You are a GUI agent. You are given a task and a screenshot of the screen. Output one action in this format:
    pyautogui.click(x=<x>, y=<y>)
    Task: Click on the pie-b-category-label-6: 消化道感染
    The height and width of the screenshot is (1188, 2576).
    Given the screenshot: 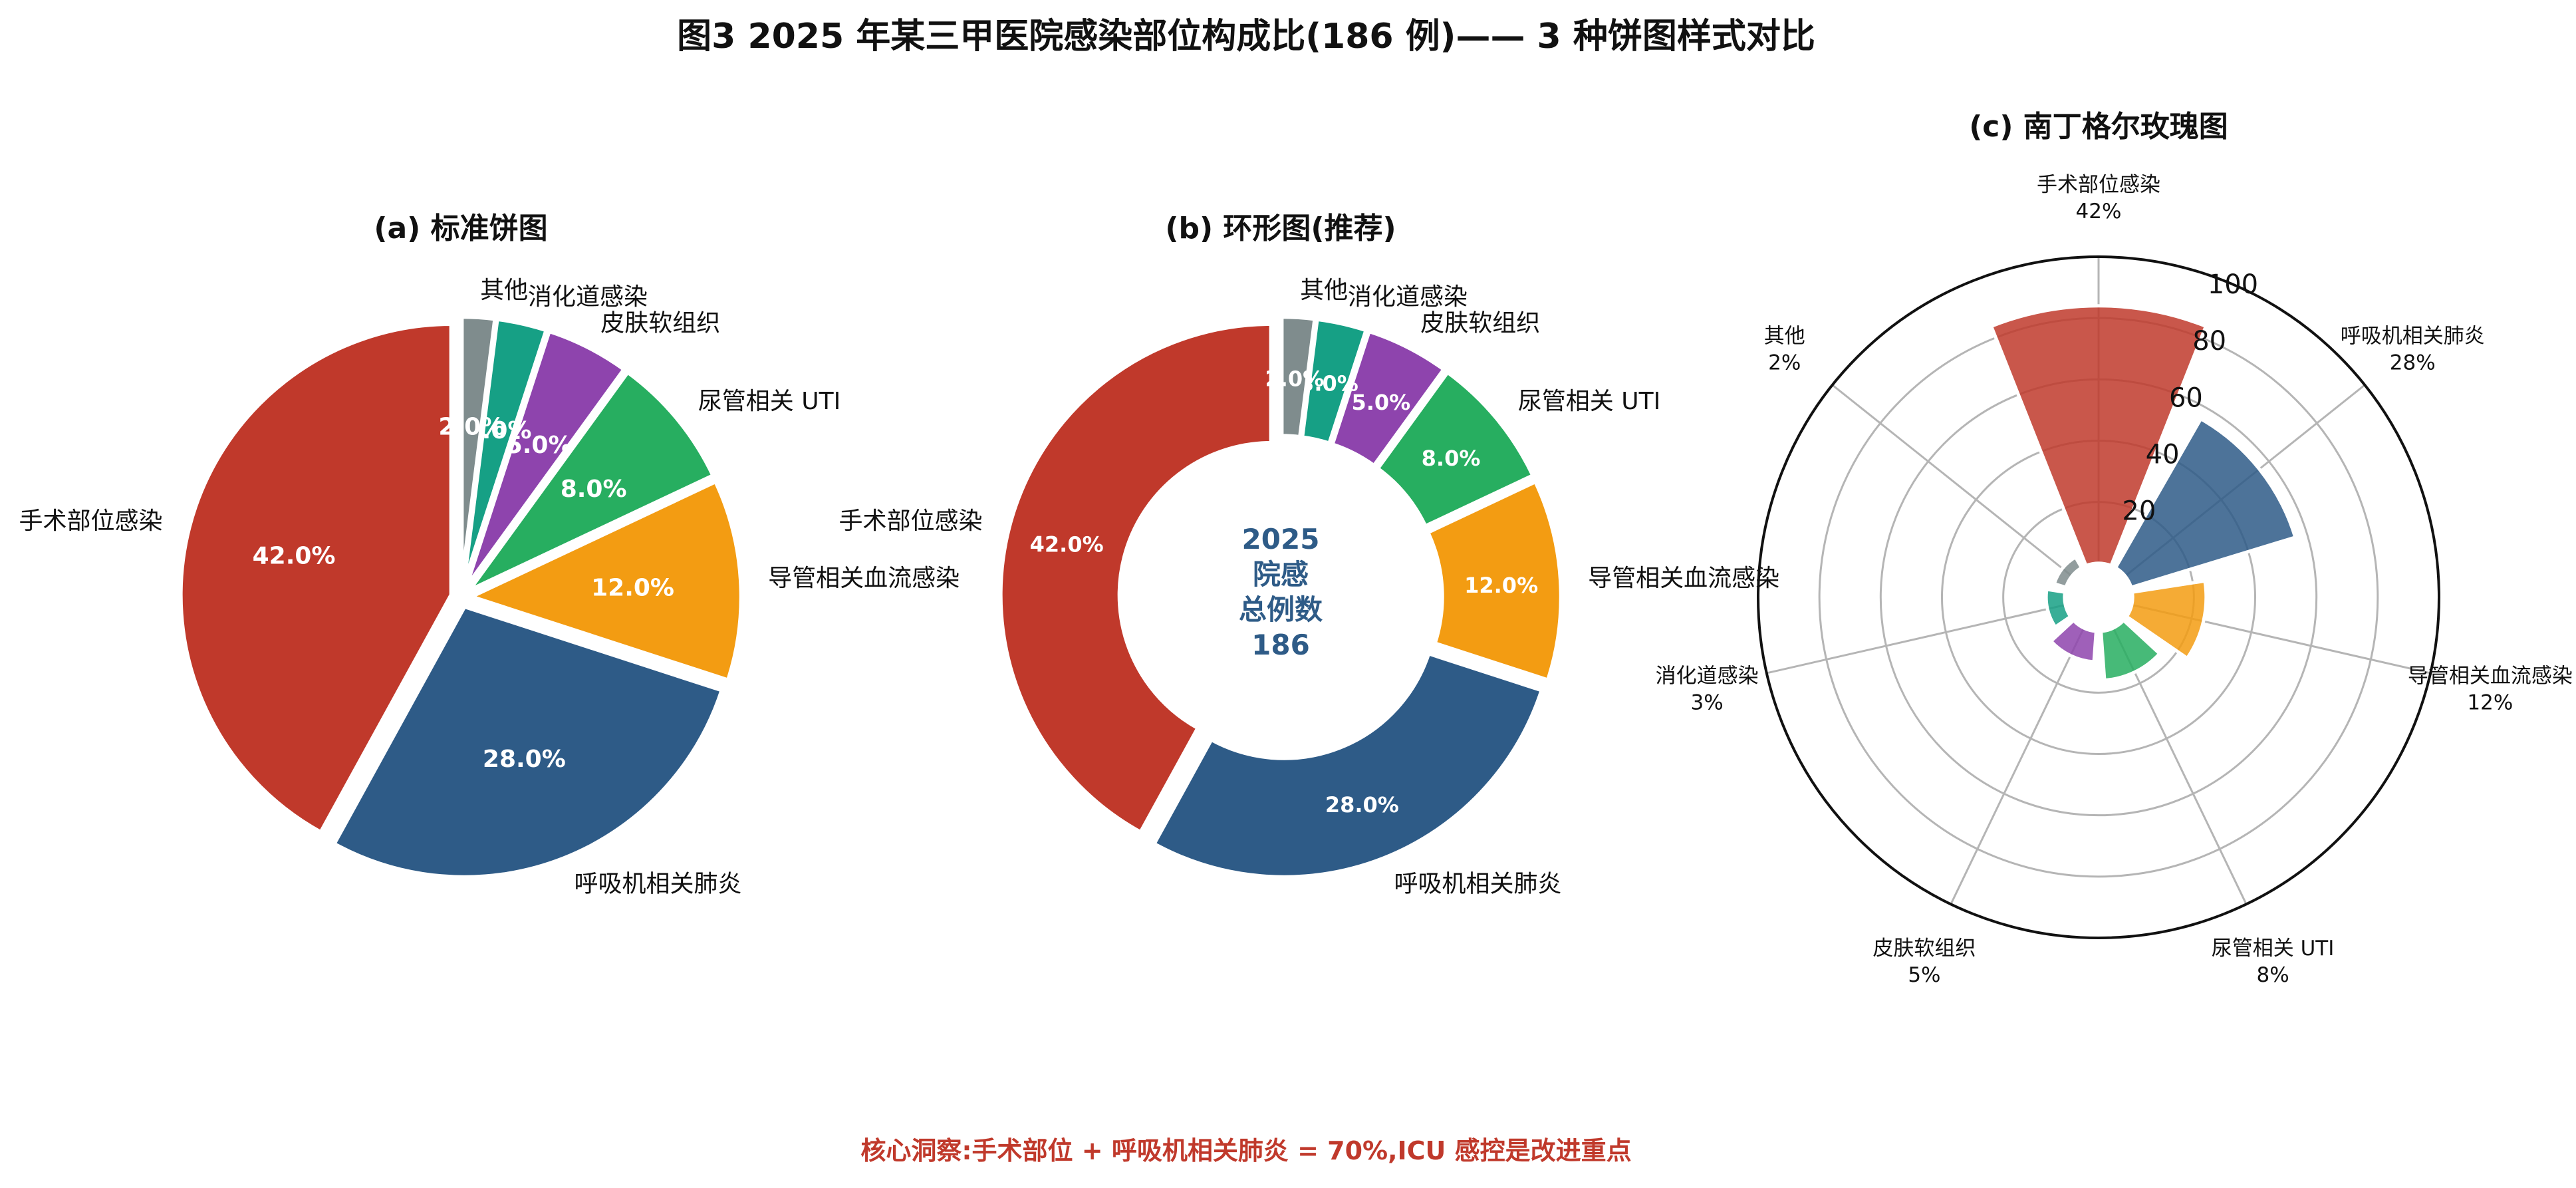 What is the action you would take?
    pyautogui.click(x=1408, y=297)
    